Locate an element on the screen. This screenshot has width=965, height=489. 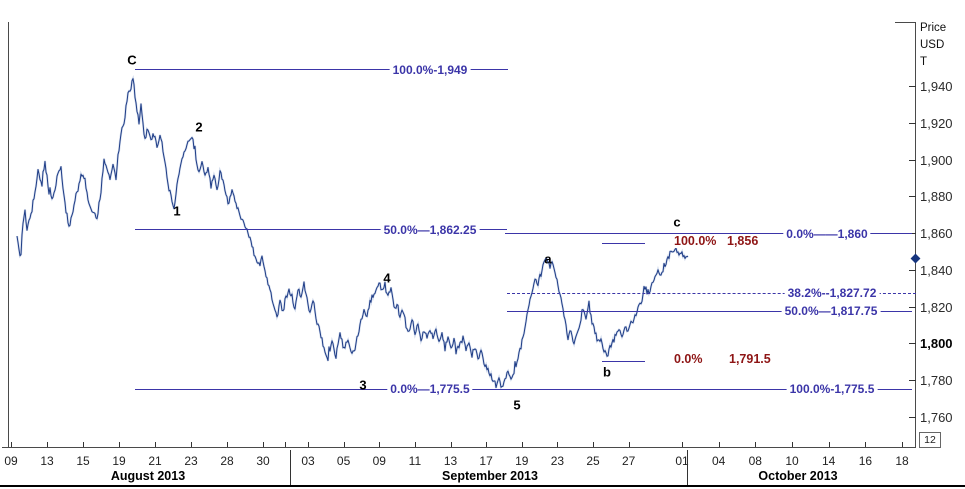
price-tick-label: 1,860 is located at coordinates (936, 233).